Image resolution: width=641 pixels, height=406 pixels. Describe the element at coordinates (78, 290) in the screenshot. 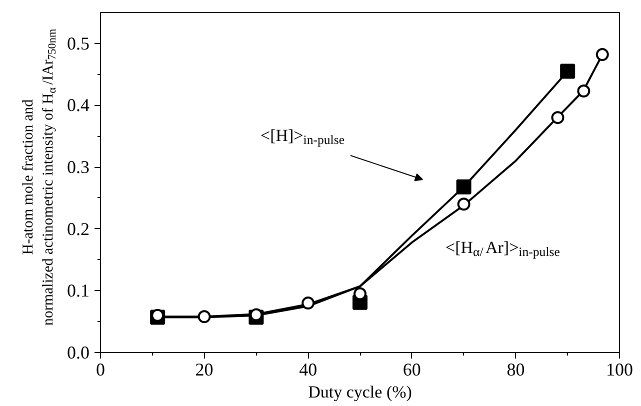

I see `y-tick-label: 0.1` at that location.